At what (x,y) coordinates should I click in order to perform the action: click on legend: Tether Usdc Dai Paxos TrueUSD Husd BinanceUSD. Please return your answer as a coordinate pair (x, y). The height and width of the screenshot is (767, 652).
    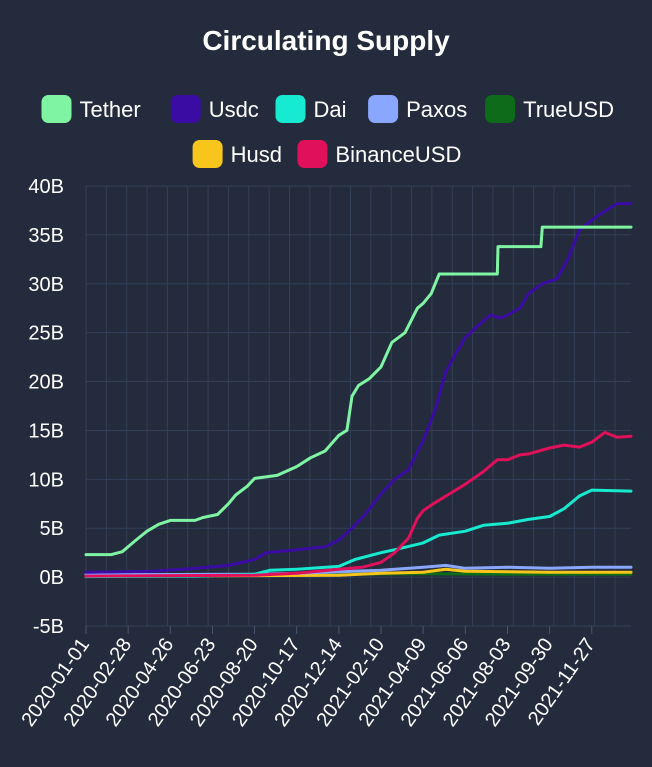
    Looking at the image, I should click on (327, 131).